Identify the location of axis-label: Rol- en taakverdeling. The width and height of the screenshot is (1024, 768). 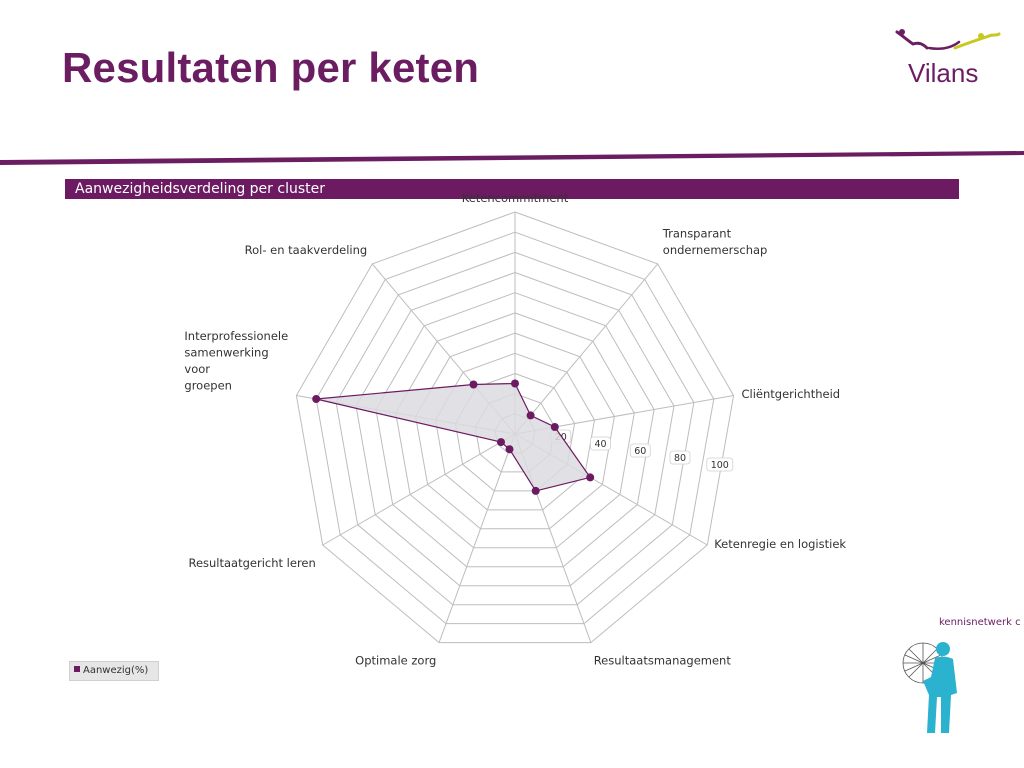
(306, 250).